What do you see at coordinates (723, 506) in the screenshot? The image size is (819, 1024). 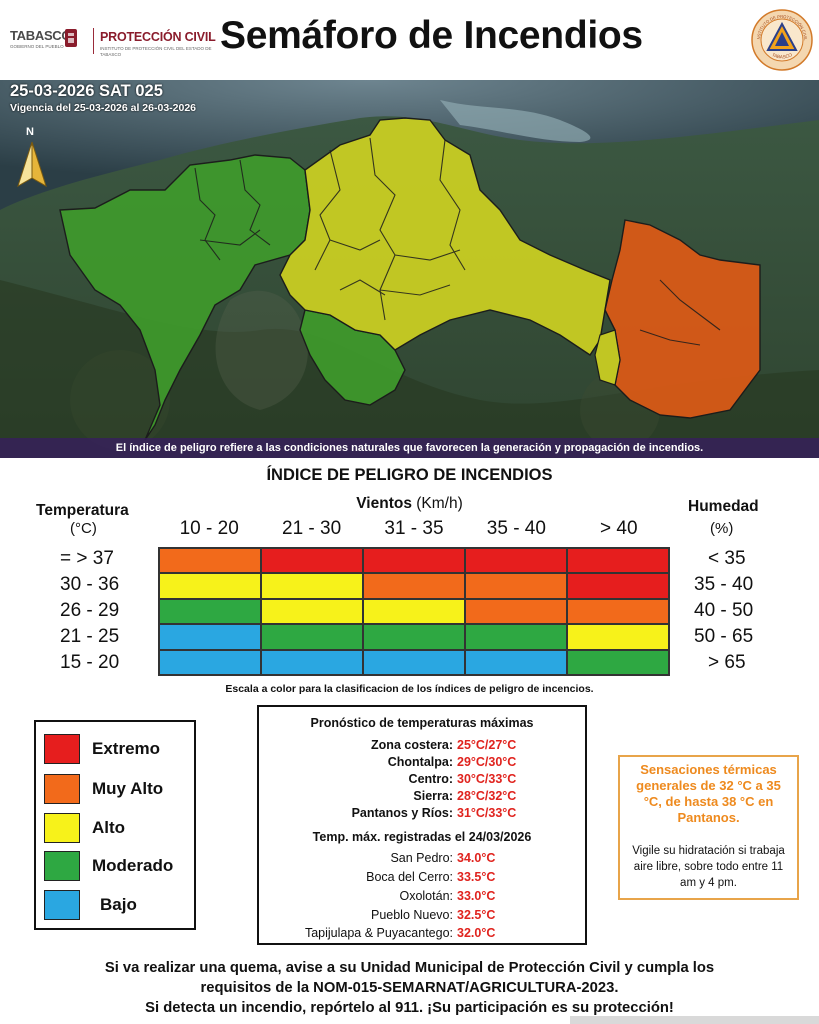 I see `humidity-axis-label: Humedad` at bounding box center [723, 506].